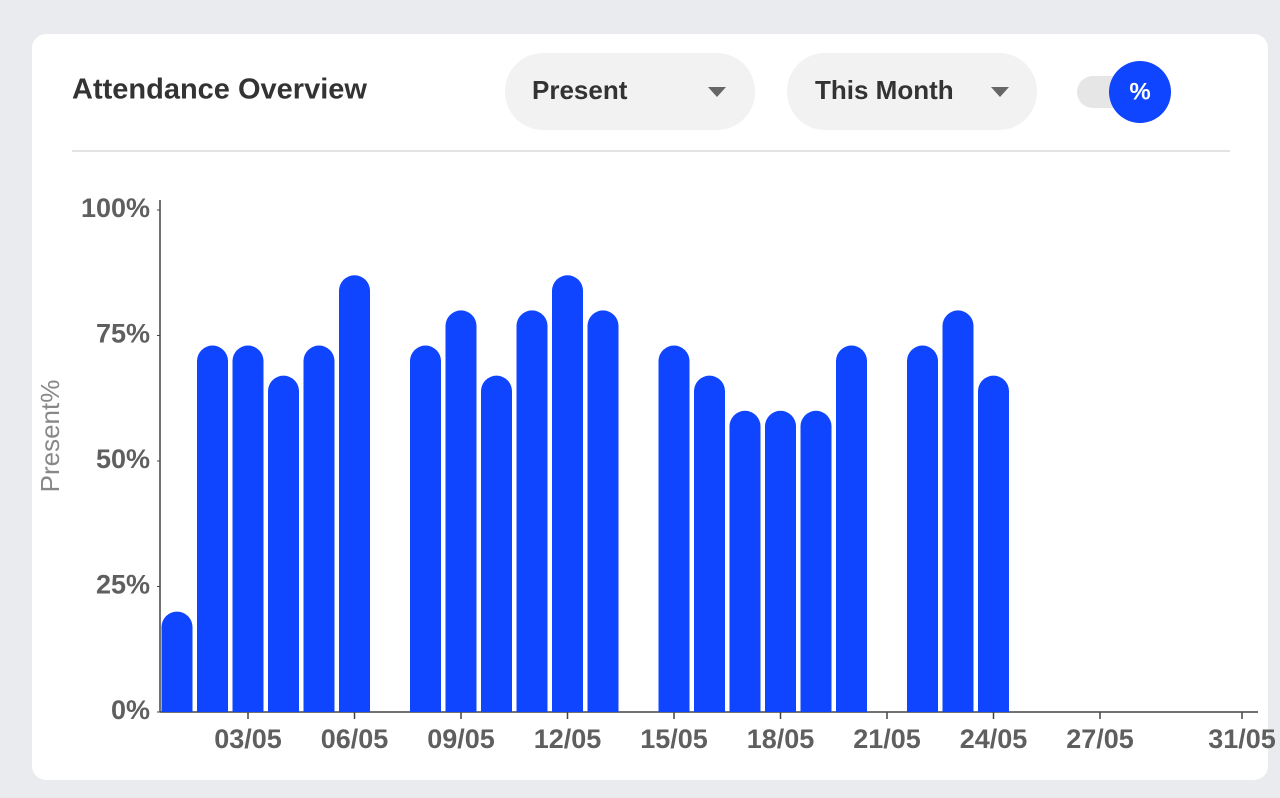 The width and height of the screenshot is (1280, 798). What do you see at coordinates (123, 585) in the screenshot?
I see `y-tick-label: 25%` at bounding box center [123, 585].